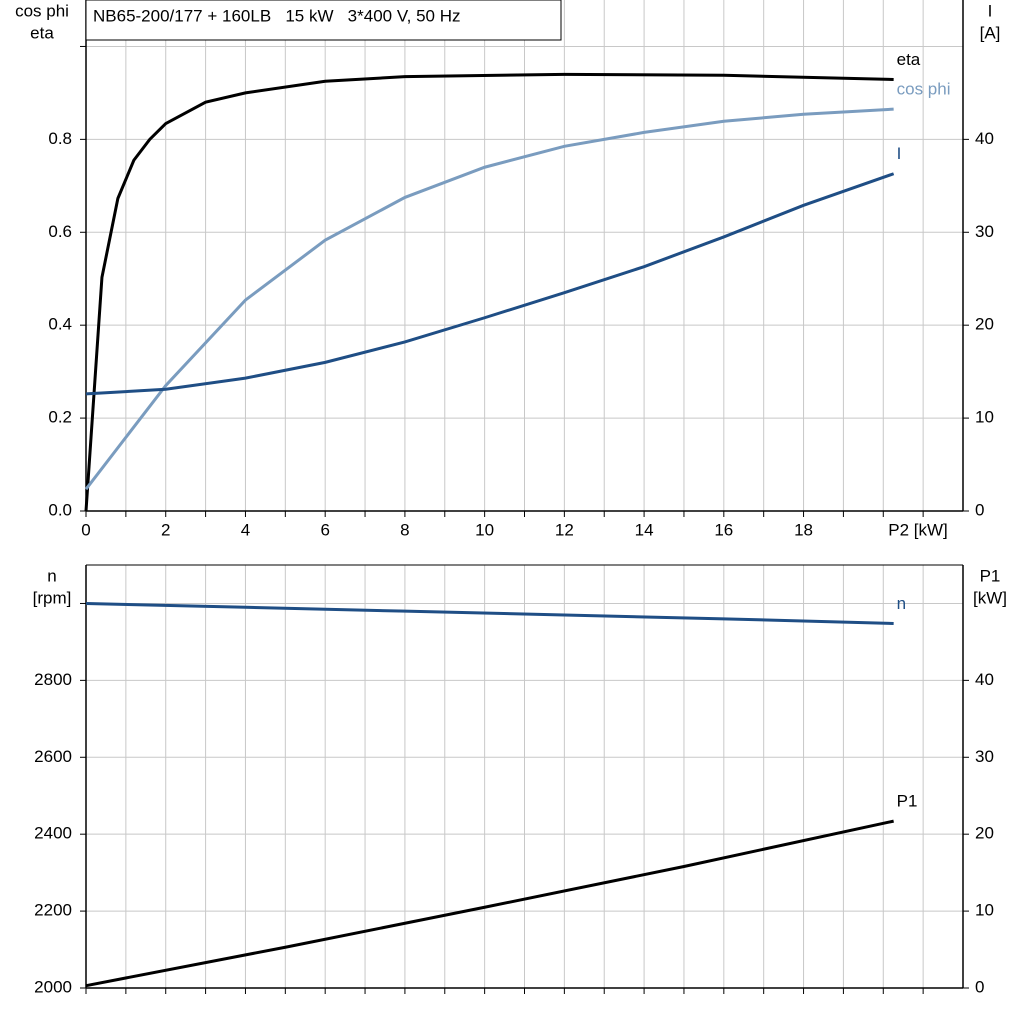 This screenshot has width=1024, height=1029. Describe the element at coordinates (42, 10) in the screenshot. I see `y-axis-label: cos phi` at that location.